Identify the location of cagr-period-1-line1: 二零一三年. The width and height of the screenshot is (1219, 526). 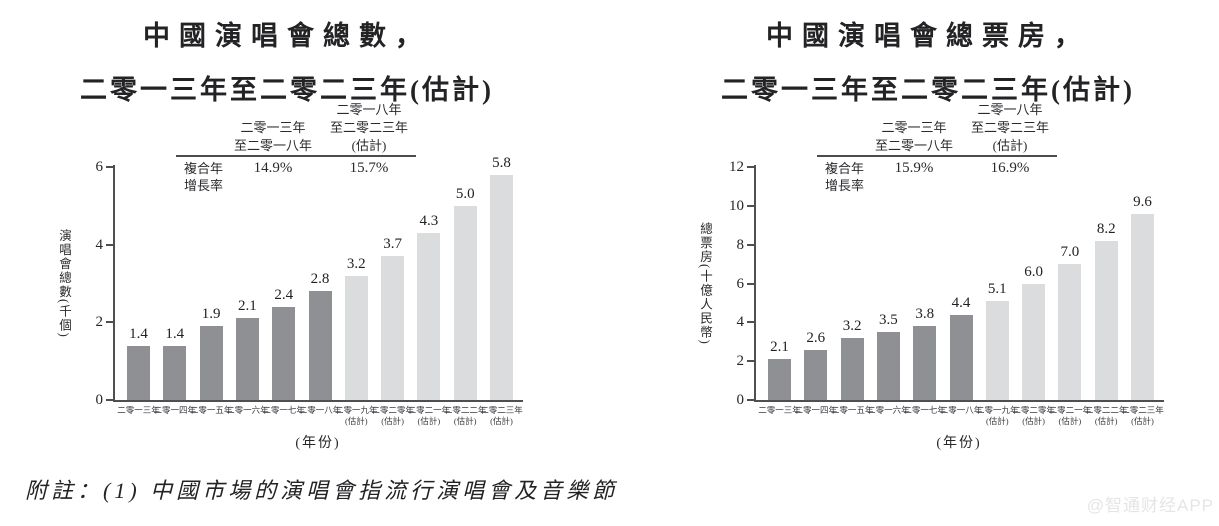
(914, 127).